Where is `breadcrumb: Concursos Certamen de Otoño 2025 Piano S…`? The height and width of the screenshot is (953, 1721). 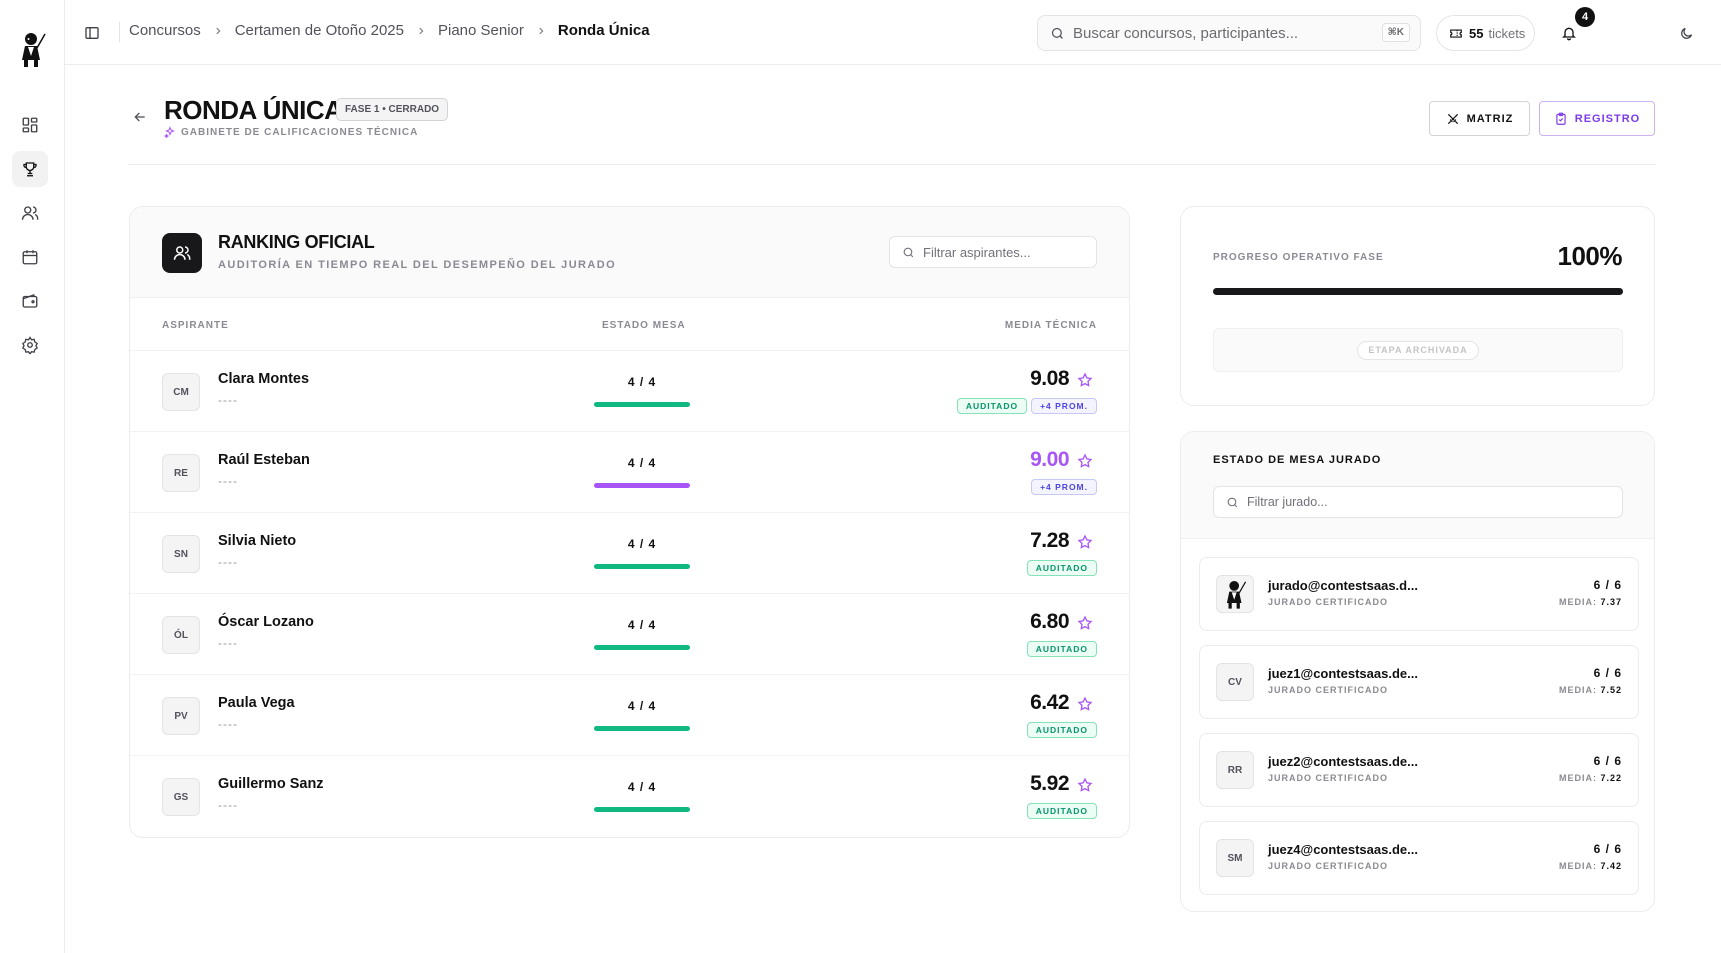
breadcrumb: Concursos Certamen de Otoño 2025 Piano S… is located at coordinates (389, 30).